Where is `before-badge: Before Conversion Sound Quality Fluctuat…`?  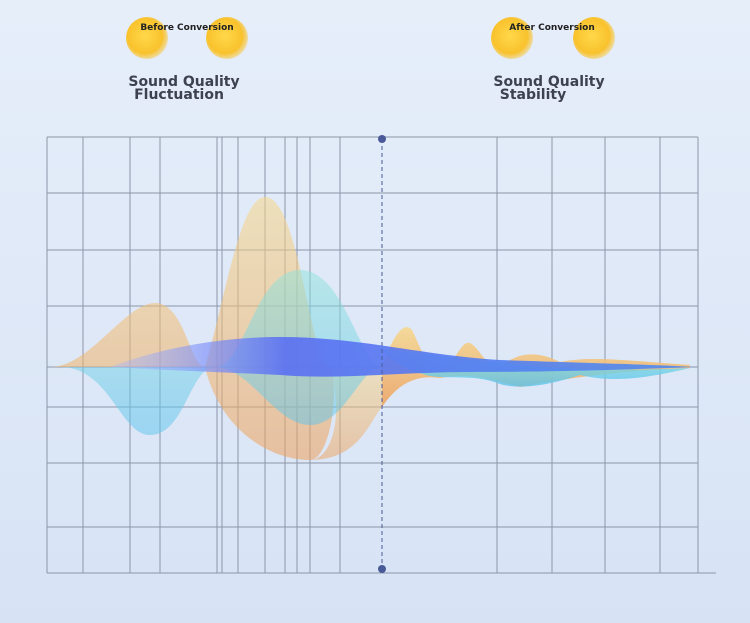 before-badge: Before Conversion Sound Quality Fluctuat… is located at coordinates (187, 60).